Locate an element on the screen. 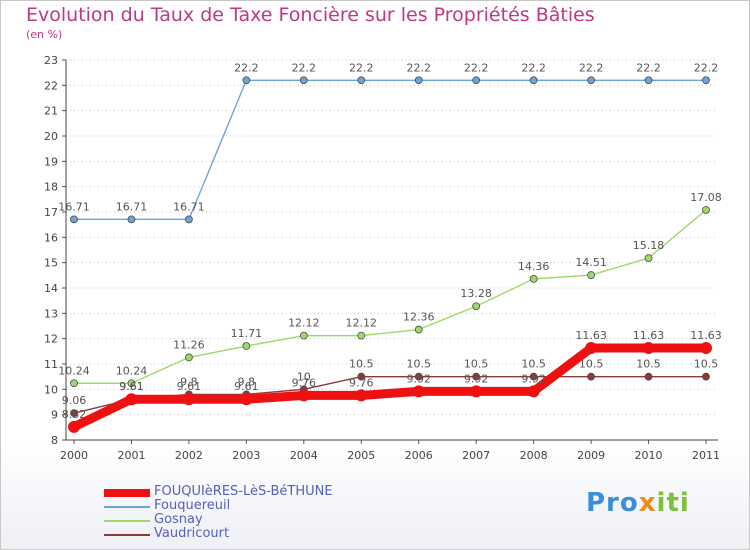  proxiti-logo: Proxiti is located at coordinates (638, 503).